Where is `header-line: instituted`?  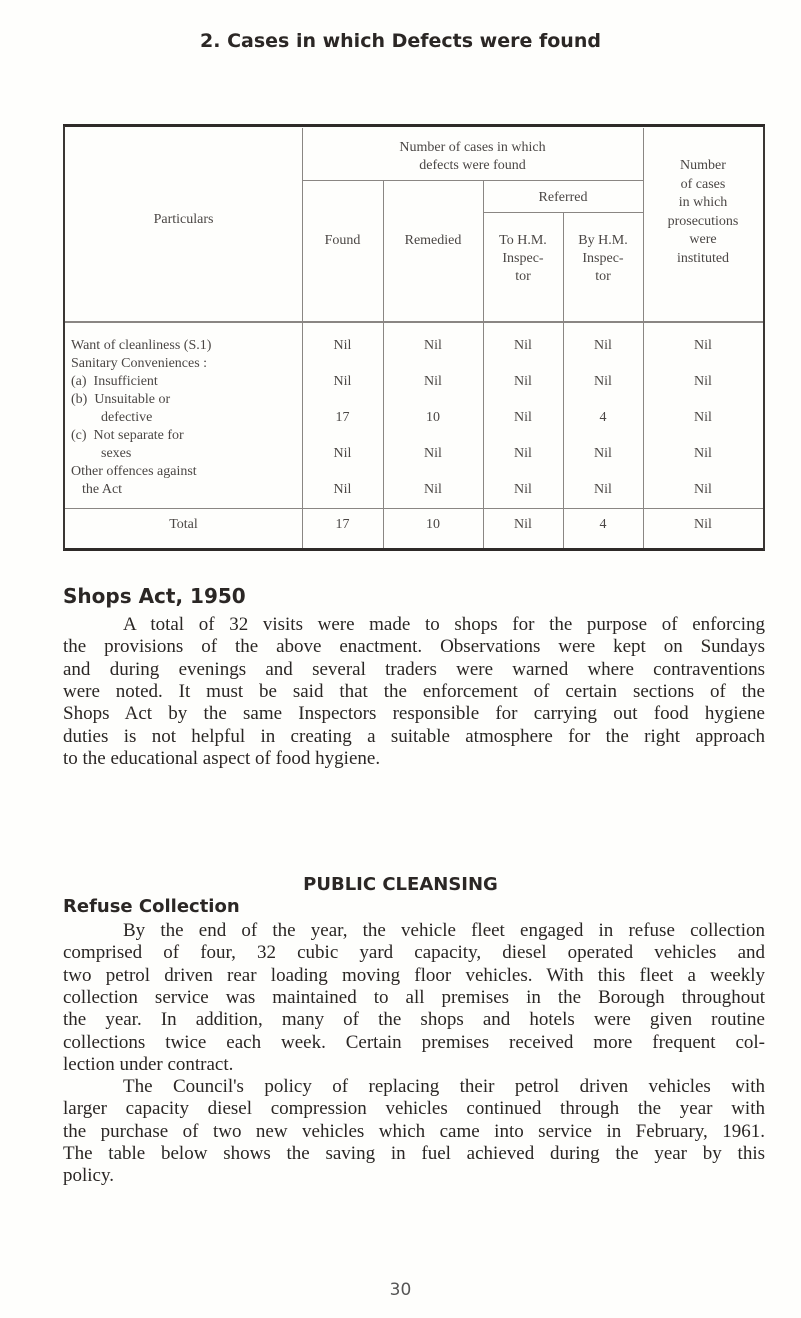 header-line: instituted is located at coordinates (703, 258).